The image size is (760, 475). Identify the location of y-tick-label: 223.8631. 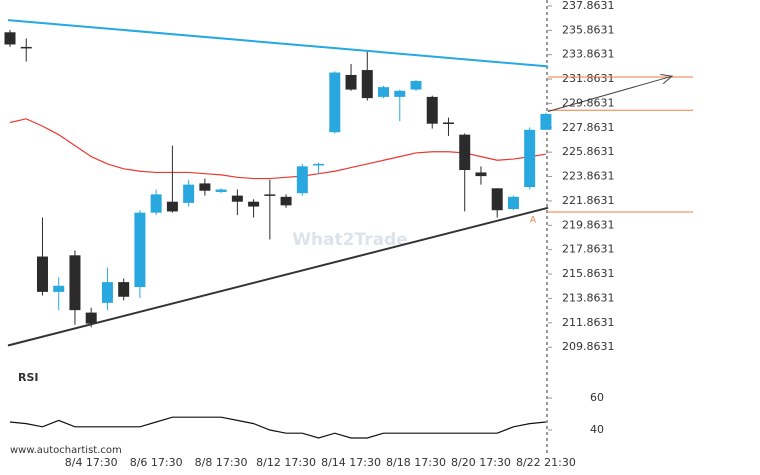
(588, 176).